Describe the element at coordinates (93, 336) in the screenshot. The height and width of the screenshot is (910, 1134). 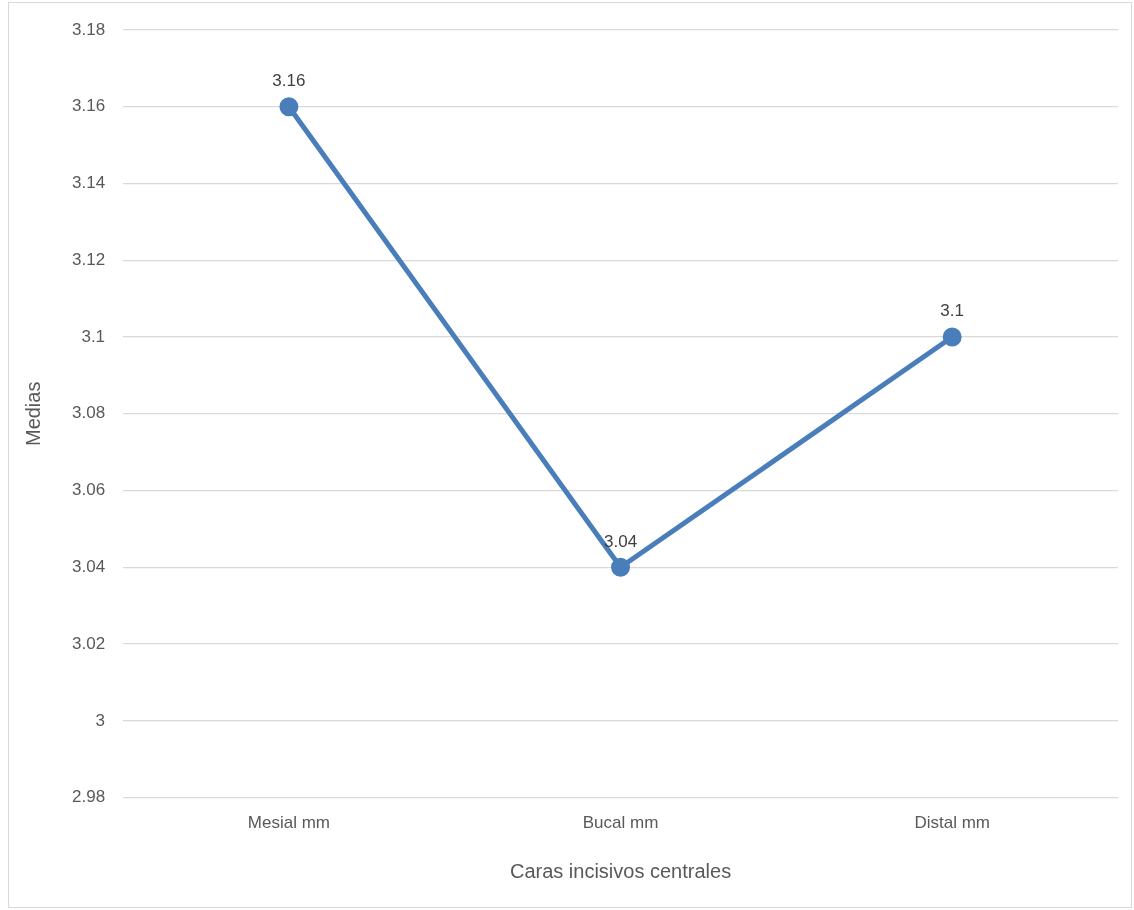
I see `y-tick-label: 3.1` at that location.